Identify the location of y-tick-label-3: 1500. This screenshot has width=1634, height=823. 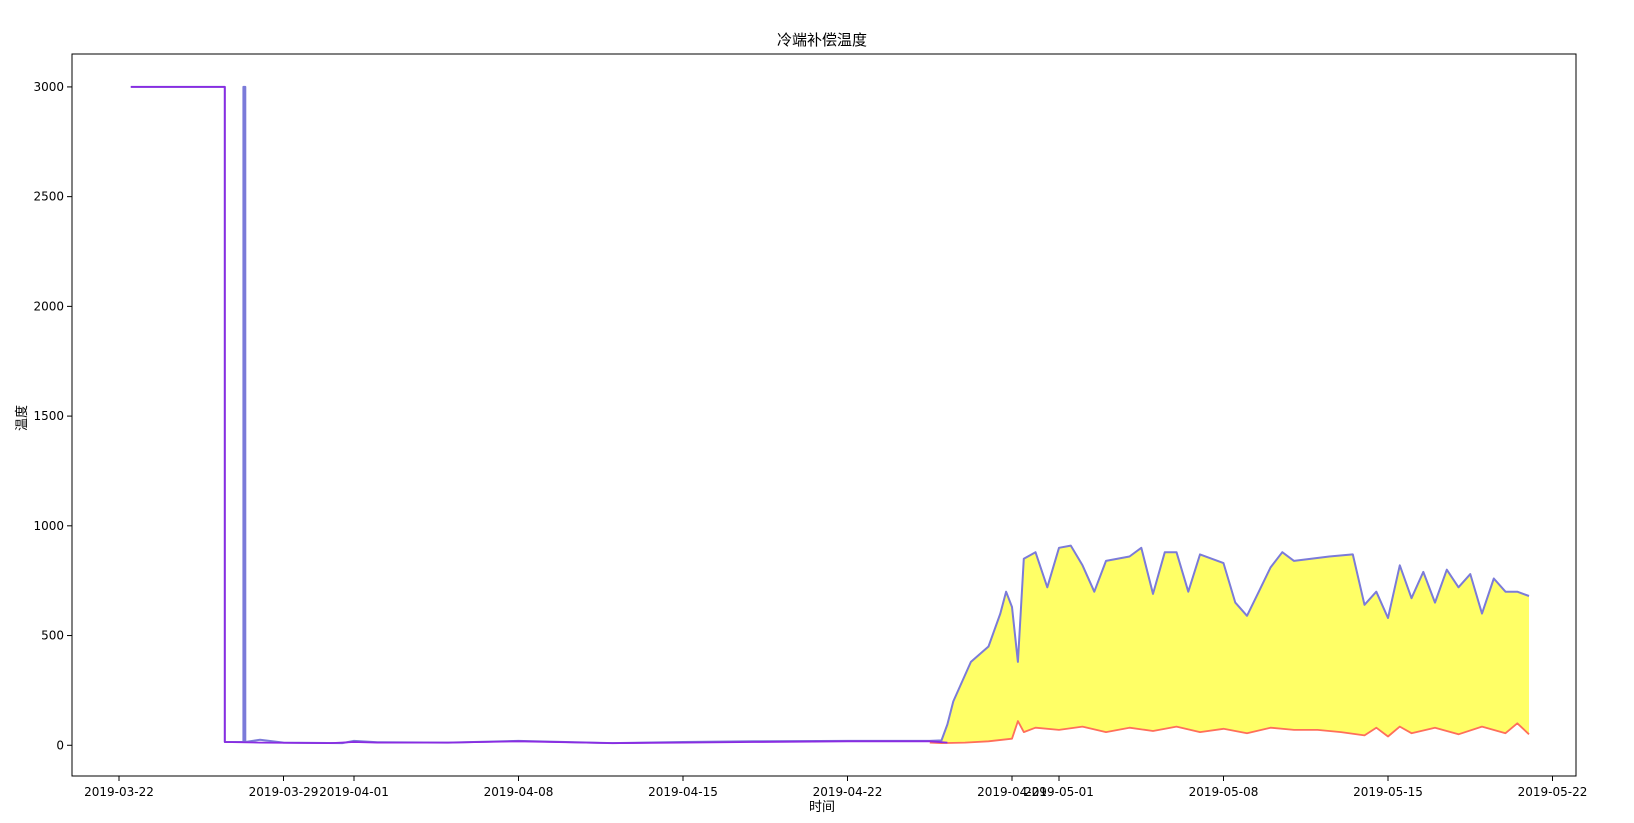
(48, 416).